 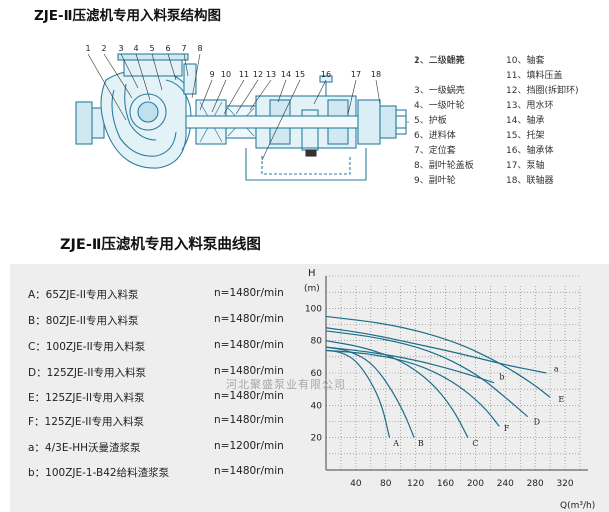 What do you see at coordinates (160, 245) in the screenshot?
I see `curve-title: ZJE-Ⅱ压滤机专用入料泵曲线图` at bounding box center [160, 245].